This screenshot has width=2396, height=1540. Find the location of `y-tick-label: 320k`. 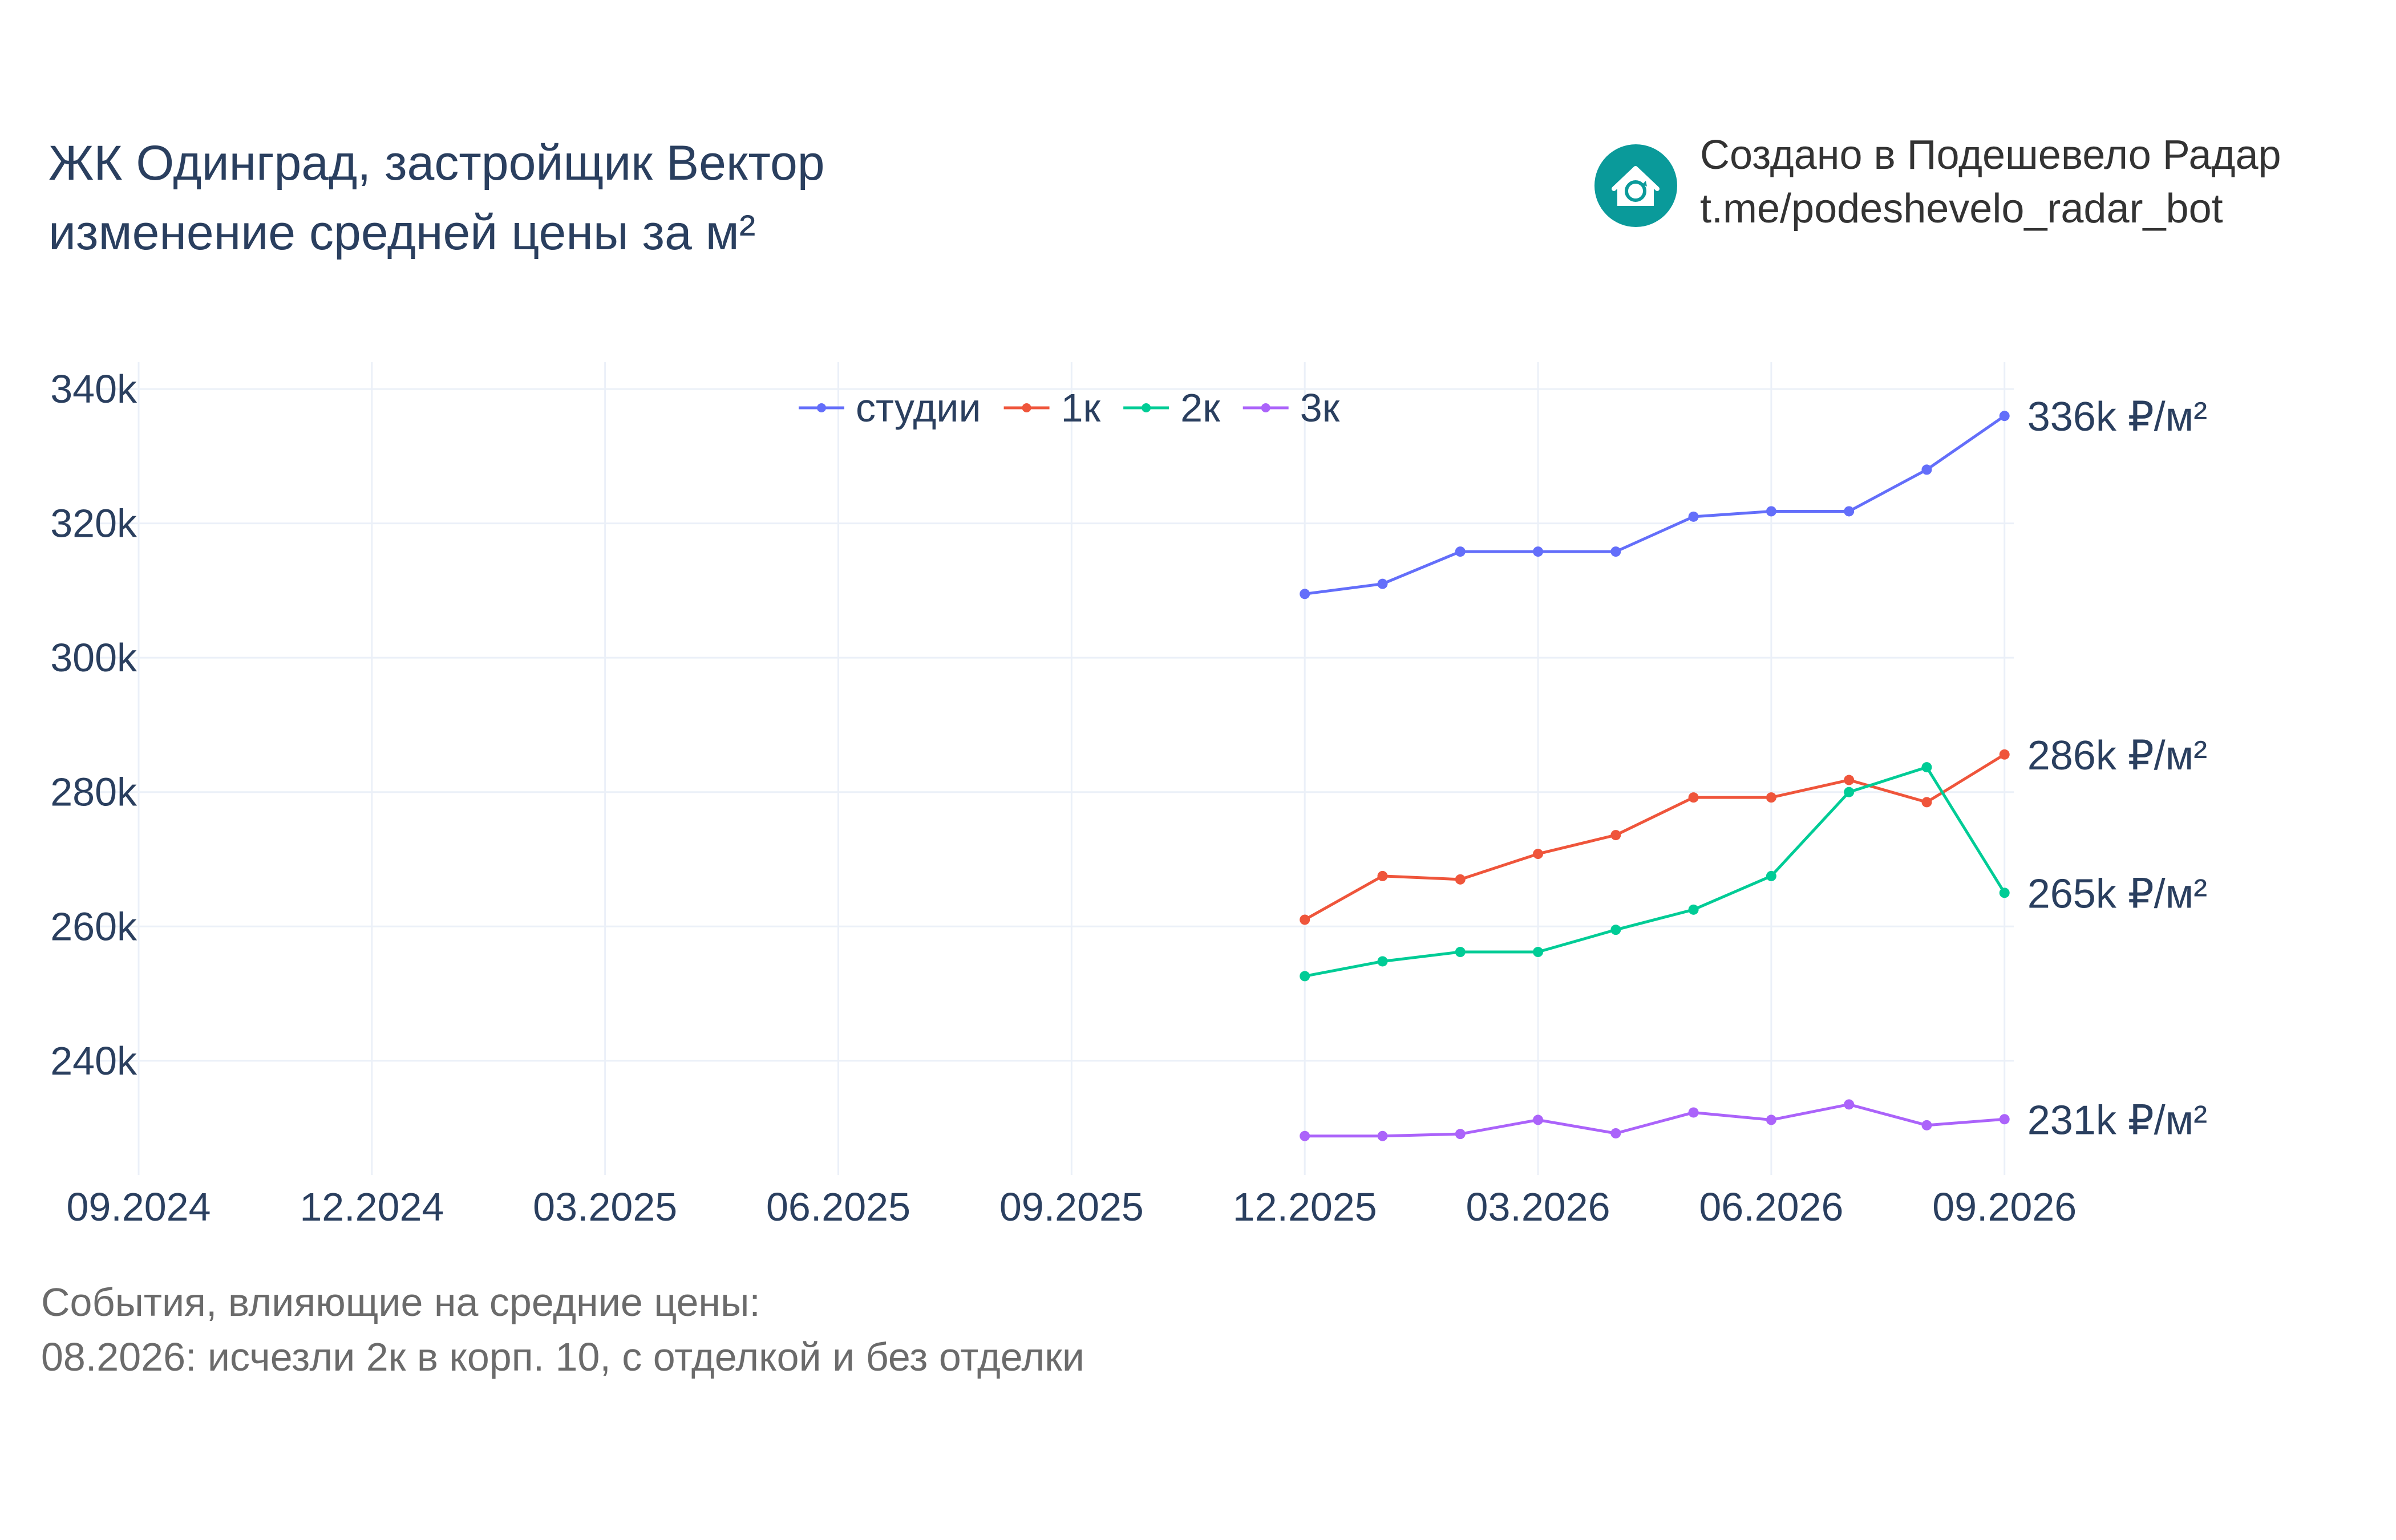

y-tick-label: 320k is located at coordinates (93, 524).